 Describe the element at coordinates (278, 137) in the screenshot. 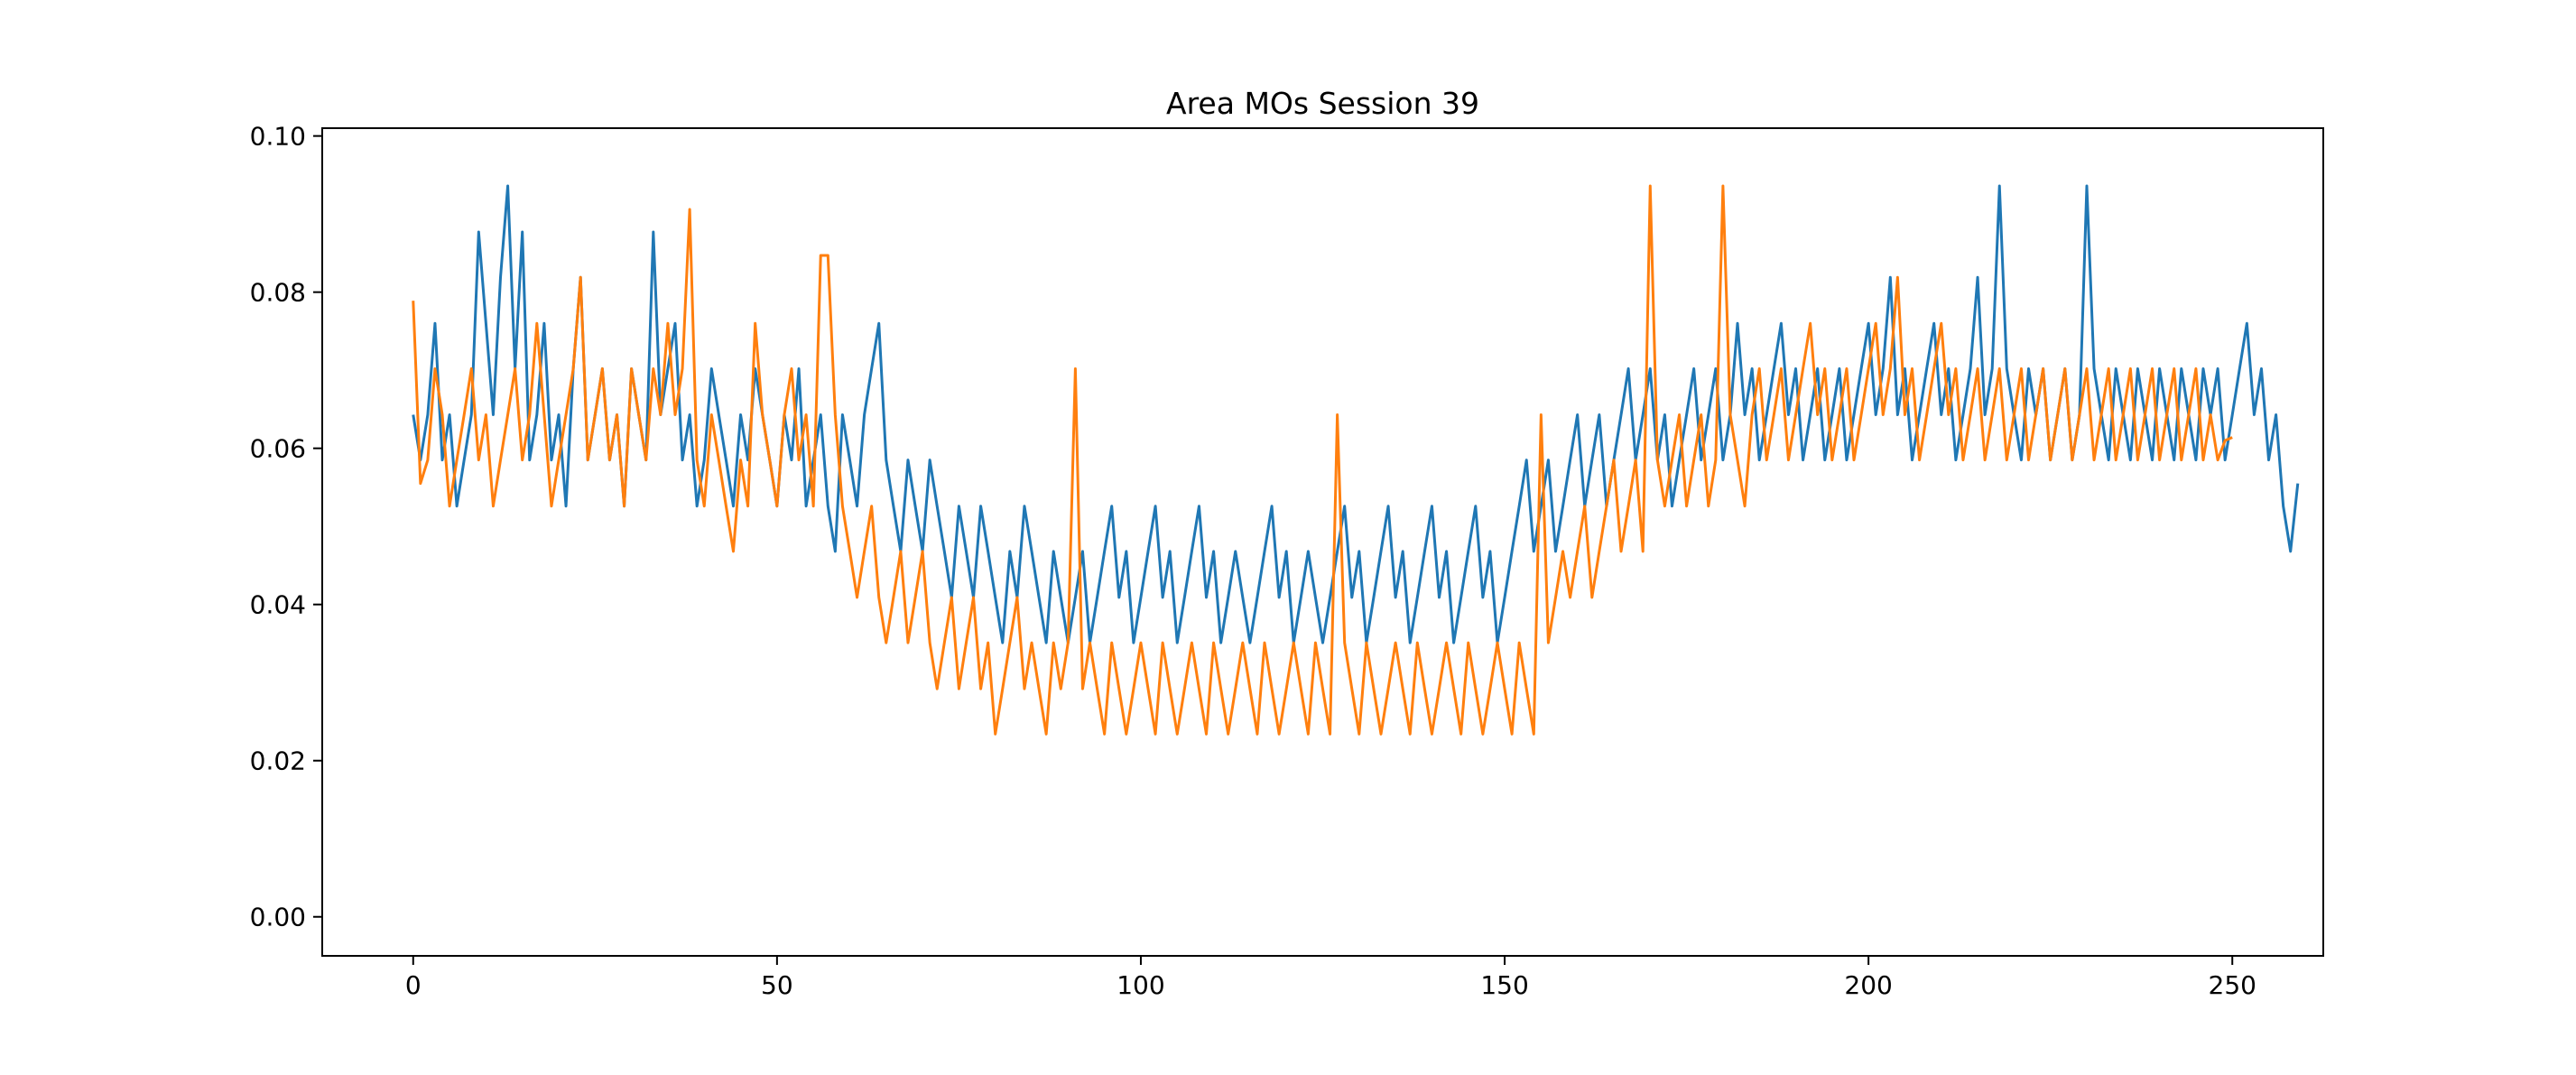

I see `y-tick-label: 0.10` at that location.